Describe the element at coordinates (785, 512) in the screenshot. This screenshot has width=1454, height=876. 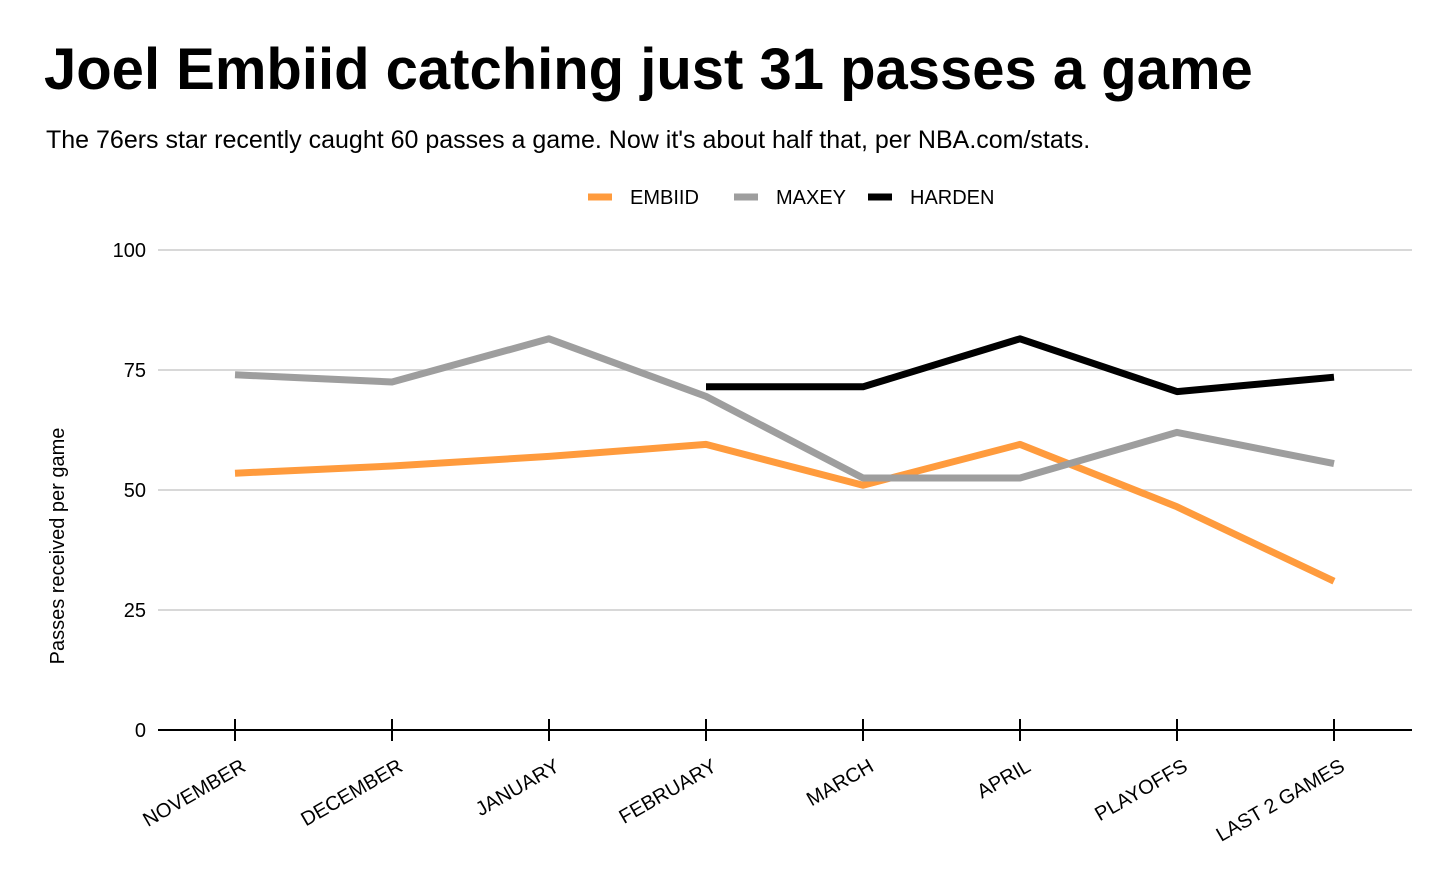
I see `series-line-embiid` at that location.